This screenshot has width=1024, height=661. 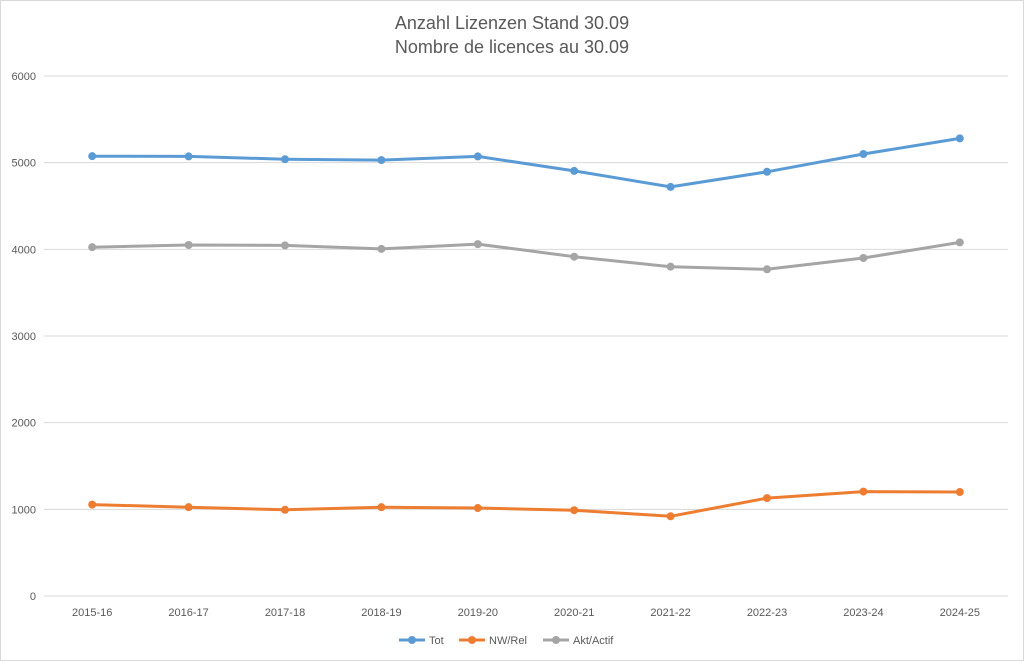 What do you see at coordinates (381, 613) in the screenshot?
I see `x-tick-label: 2018-19` at bounding box center [381, 613].